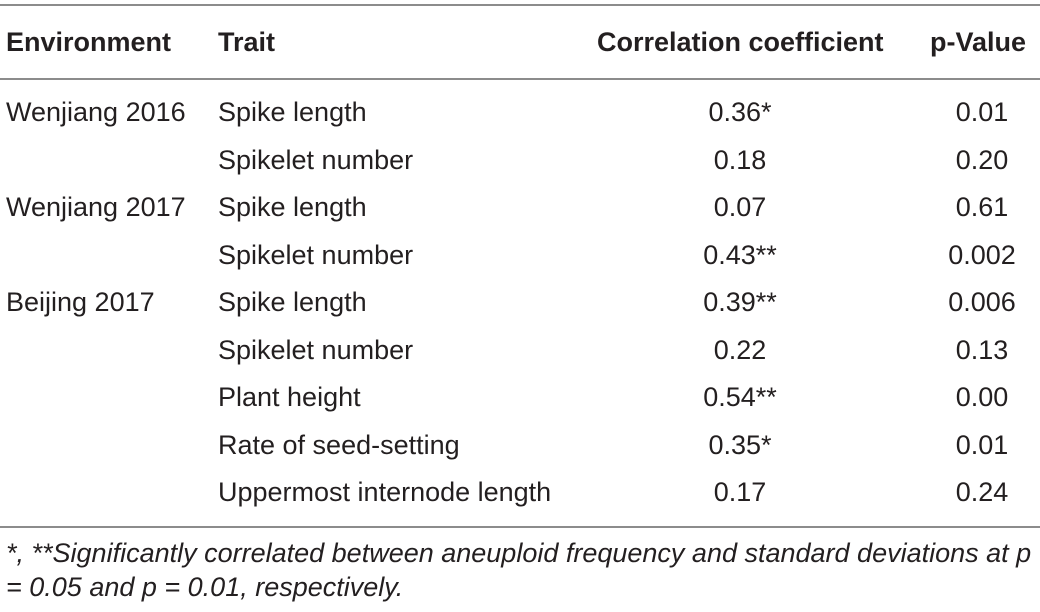  What do you see at coordinates (740, 492) in the screenshot?
I see `cell-coefficient: 0.17` at bounding box center [740, 492].